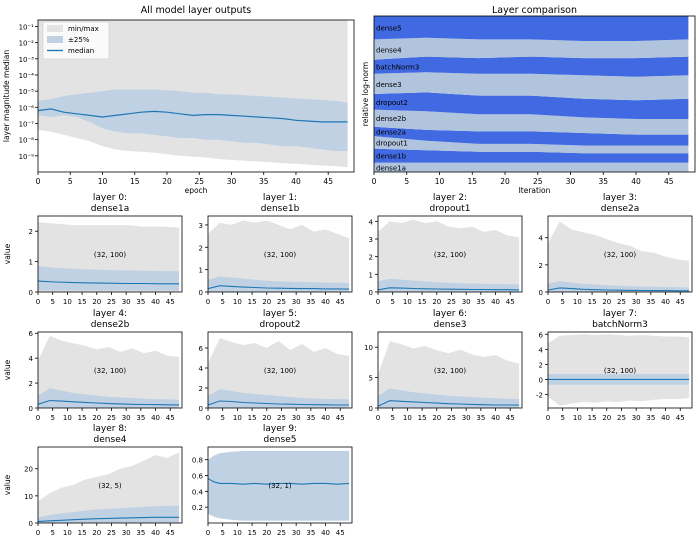 This screenshot has width=700, height=540. What do you see at coordinates (201, 349) in the screenshot?
I see `y-tick-label: 6` at bounding box center [201, 349].